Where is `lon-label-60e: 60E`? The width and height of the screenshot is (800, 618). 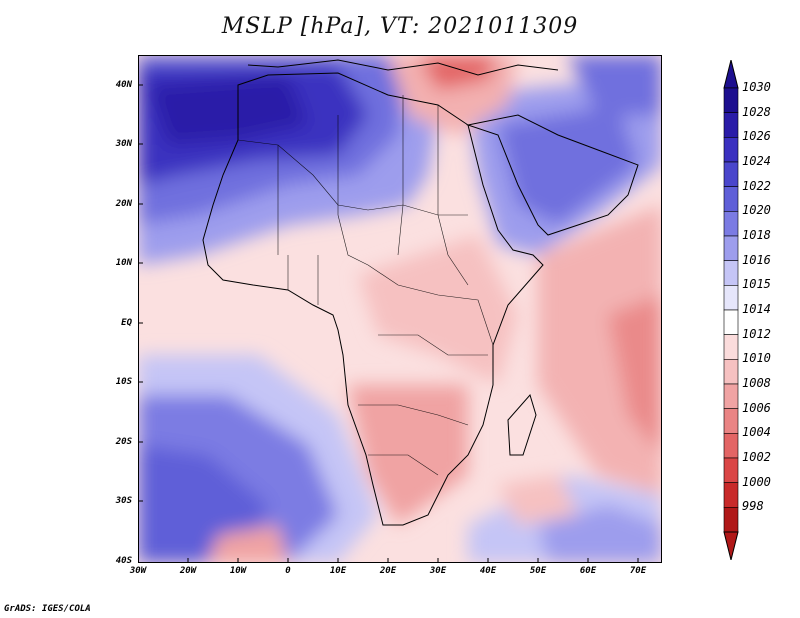 lon-label-60e: 60E is located at coordinates (588, 571).